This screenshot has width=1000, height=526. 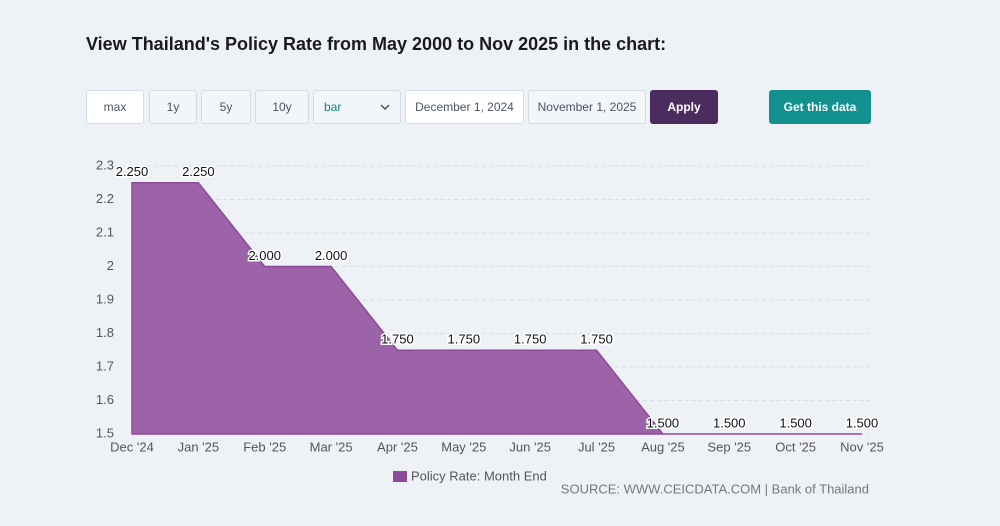 What do you see at coordinates (663, 446) in the screenshot?
I see `x-tick-label: Aug '25` at bounding box center [663, 446].